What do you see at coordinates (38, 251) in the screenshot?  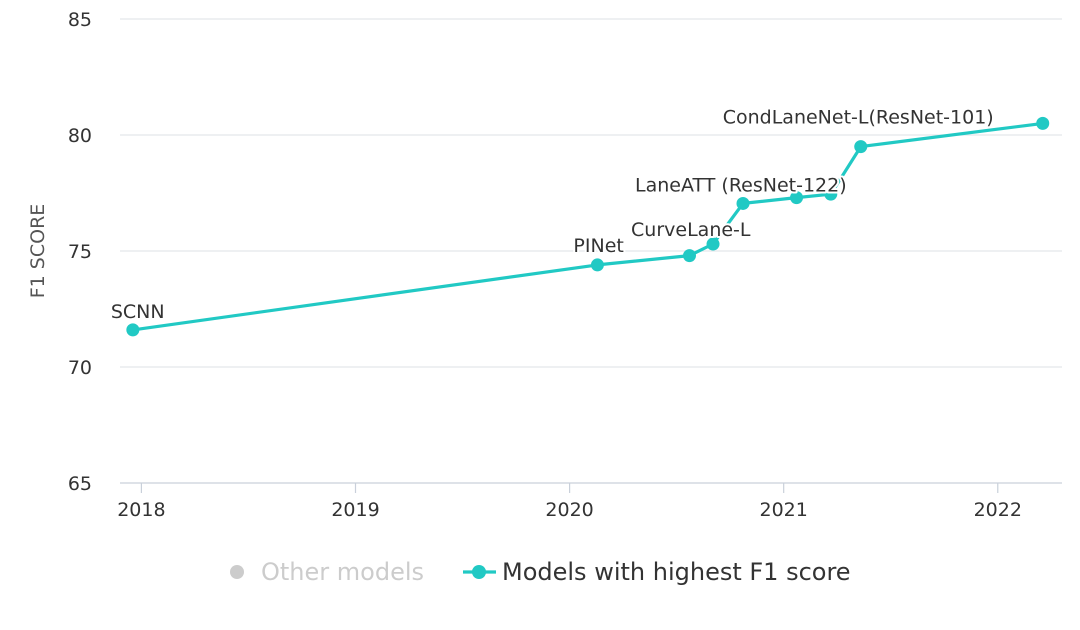 I see `y-axis-title: F1 SCORE` at bounding box center [38, 251].